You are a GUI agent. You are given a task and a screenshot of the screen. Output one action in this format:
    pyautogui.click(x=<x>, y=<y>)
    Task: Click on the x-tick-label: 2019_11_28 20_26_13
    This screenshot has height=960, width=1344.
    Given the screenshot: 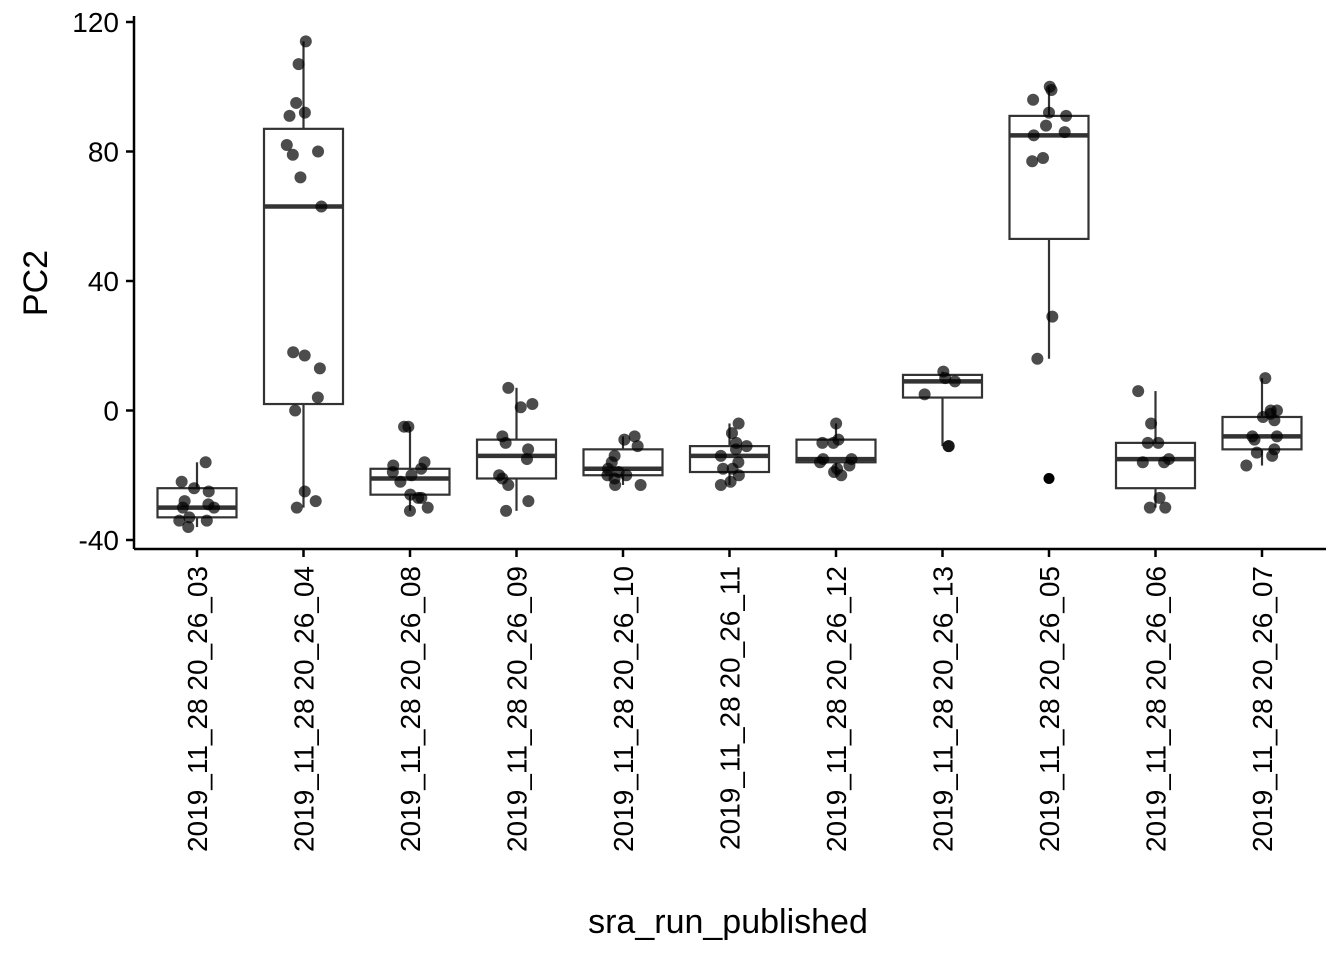 What is the action you would take?
    pyautogui.click(x=943, y=709)
    